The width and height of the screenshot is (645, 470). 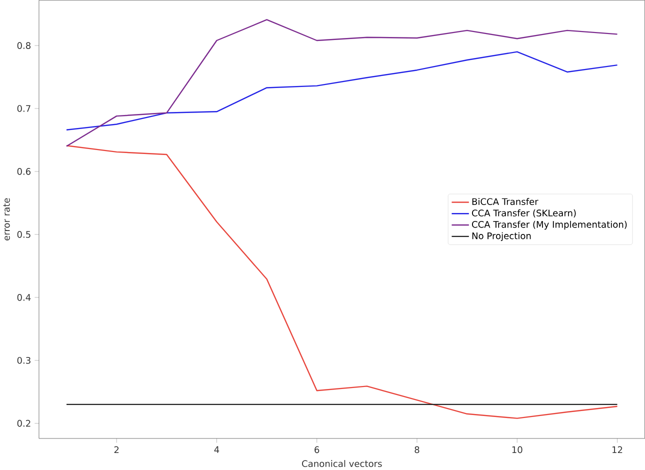 I want to click on x-axis-title: Canonical vectors, so click(x=342, y=463).